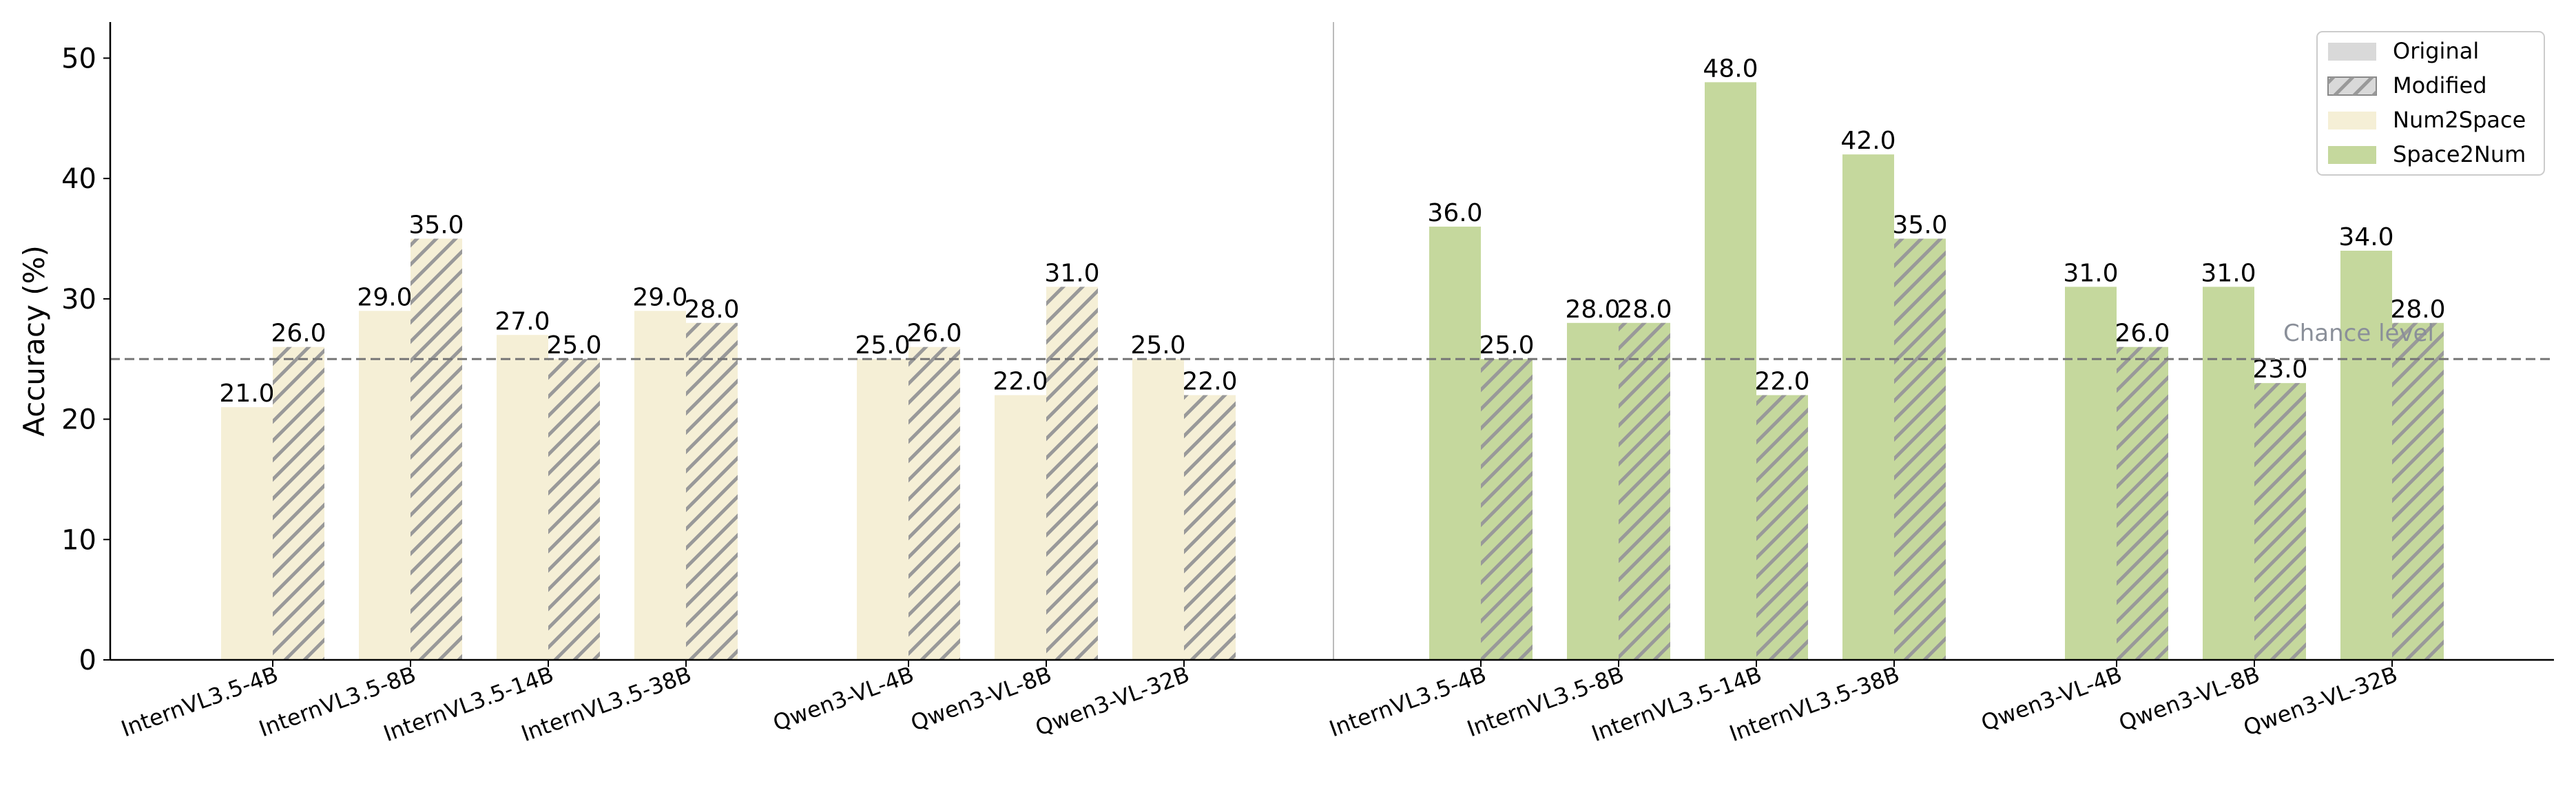  What do you see at coordinates (34, 341) in the screenshot?
I see `y-axis-label: Accuracy (%)` at bounding box center [34, 341].